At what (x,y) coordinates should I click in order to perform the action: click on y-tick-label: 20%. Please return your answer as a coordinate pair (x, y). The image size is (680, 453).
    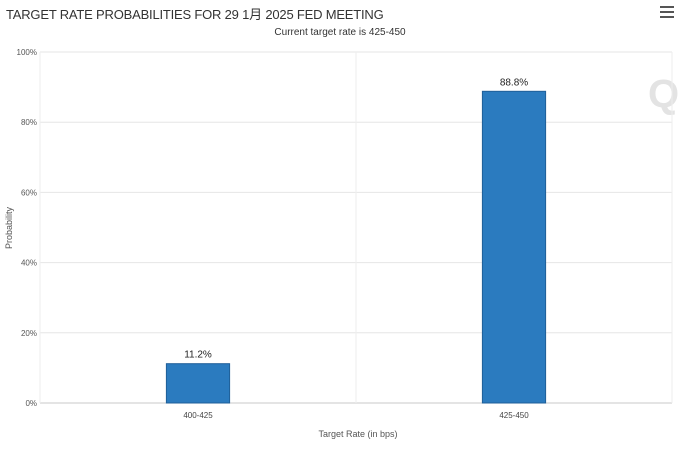
    Looking at the image, I should click on (29, 333).